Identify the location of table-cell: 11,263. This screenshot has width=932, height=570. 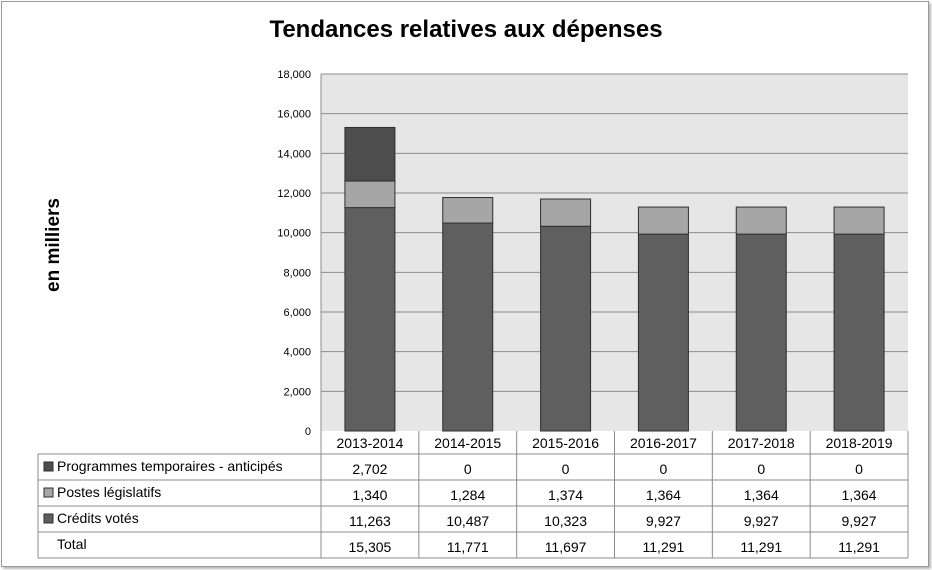
(370, 521).